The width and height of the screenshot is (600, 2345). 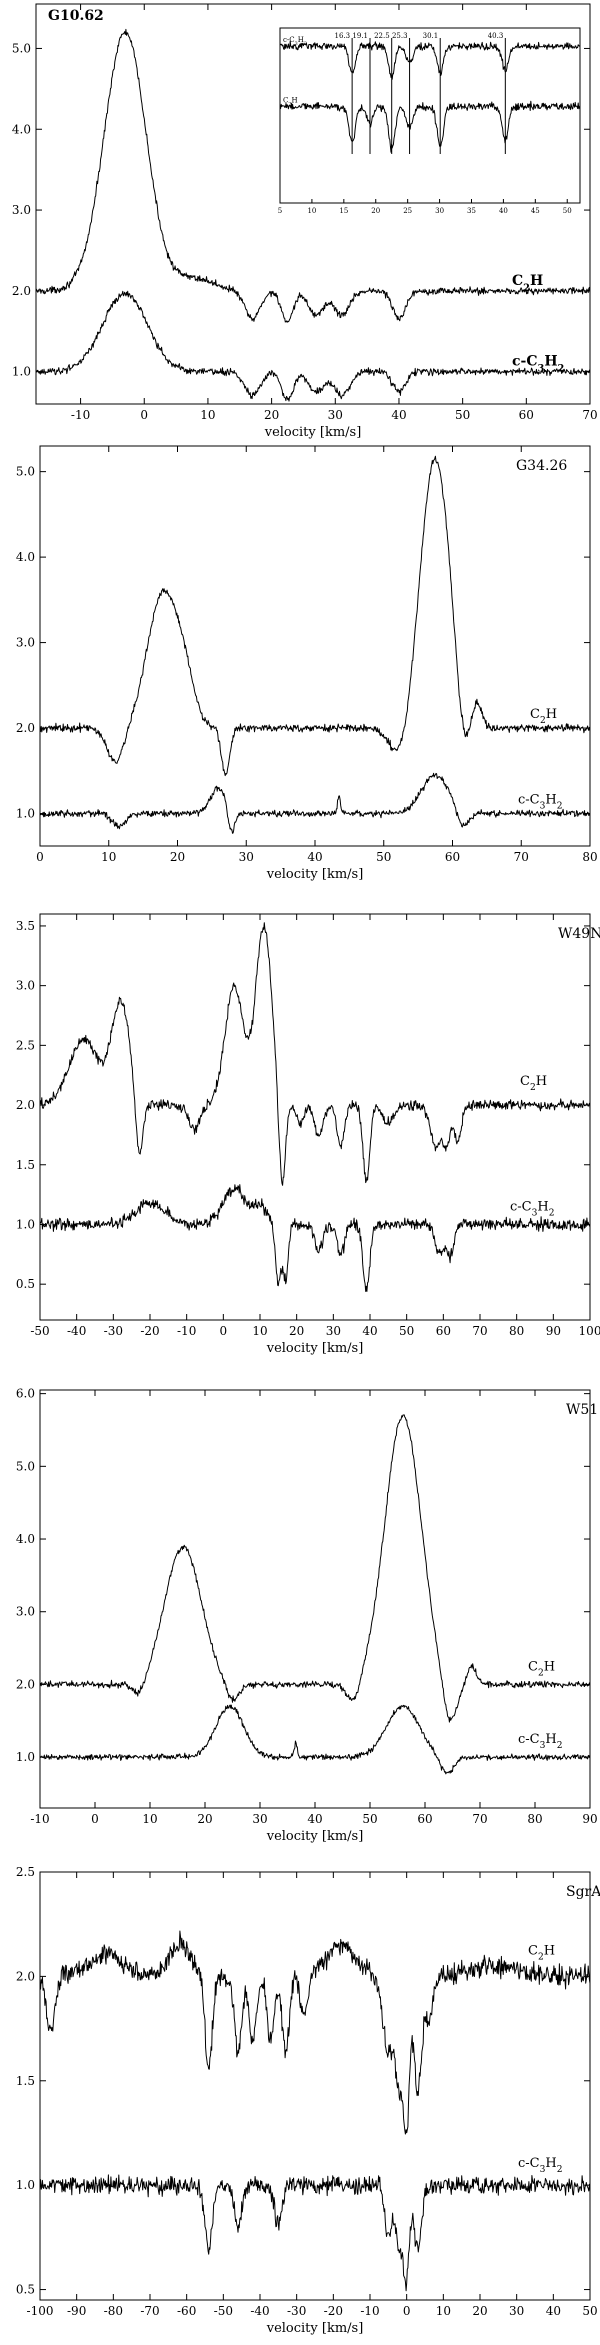 I want to click on inset-marker-label: 25.3, so click(x=400, y=36).